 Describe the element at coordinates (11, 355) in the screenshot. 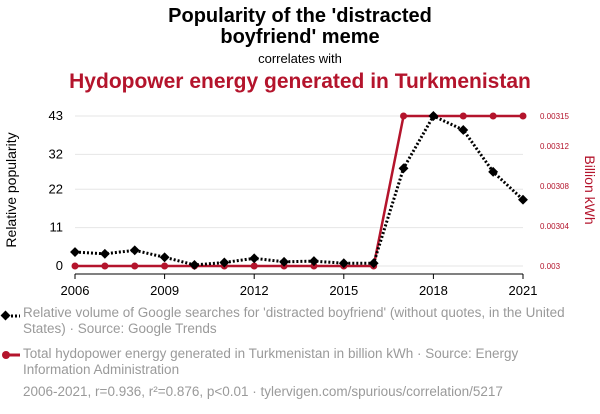

I see `legend-symbol-series2` at that location.